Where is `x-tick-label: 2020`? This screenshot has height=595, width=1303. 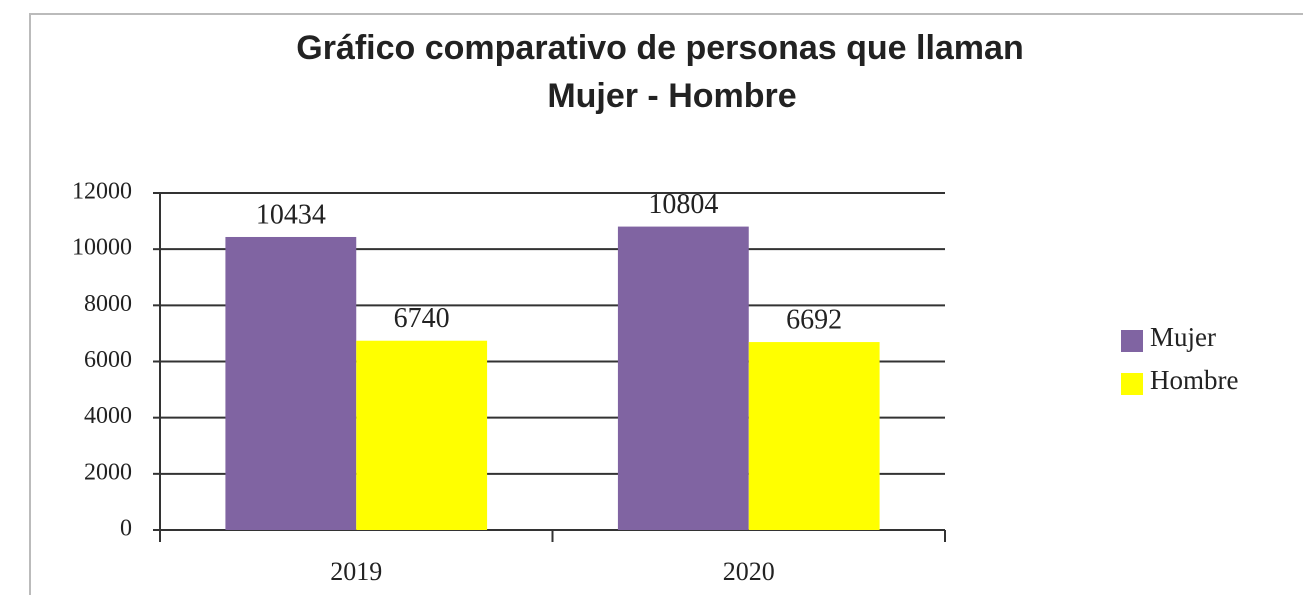 x-tick-label: 2020 is located at coordinates (749, 571).